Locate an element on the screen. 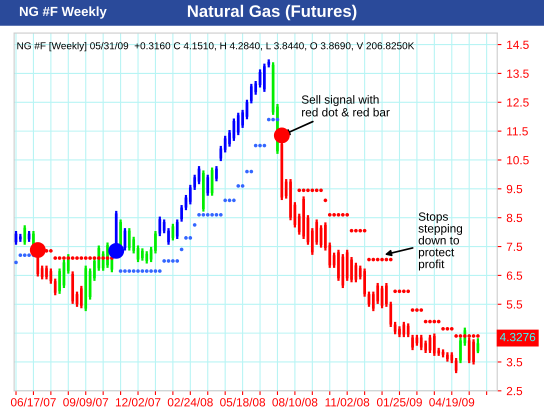 The width and height of the screenshot is (544, 418). y-tick-label: 9.5 is located at coordinates (514, 189).